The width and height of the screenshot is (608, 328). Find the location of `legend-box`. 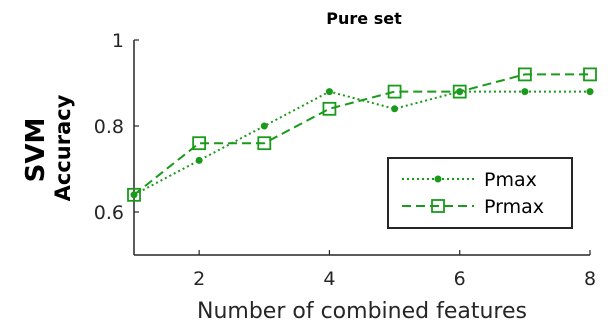

legend-box is located at coordinates (480, 193).